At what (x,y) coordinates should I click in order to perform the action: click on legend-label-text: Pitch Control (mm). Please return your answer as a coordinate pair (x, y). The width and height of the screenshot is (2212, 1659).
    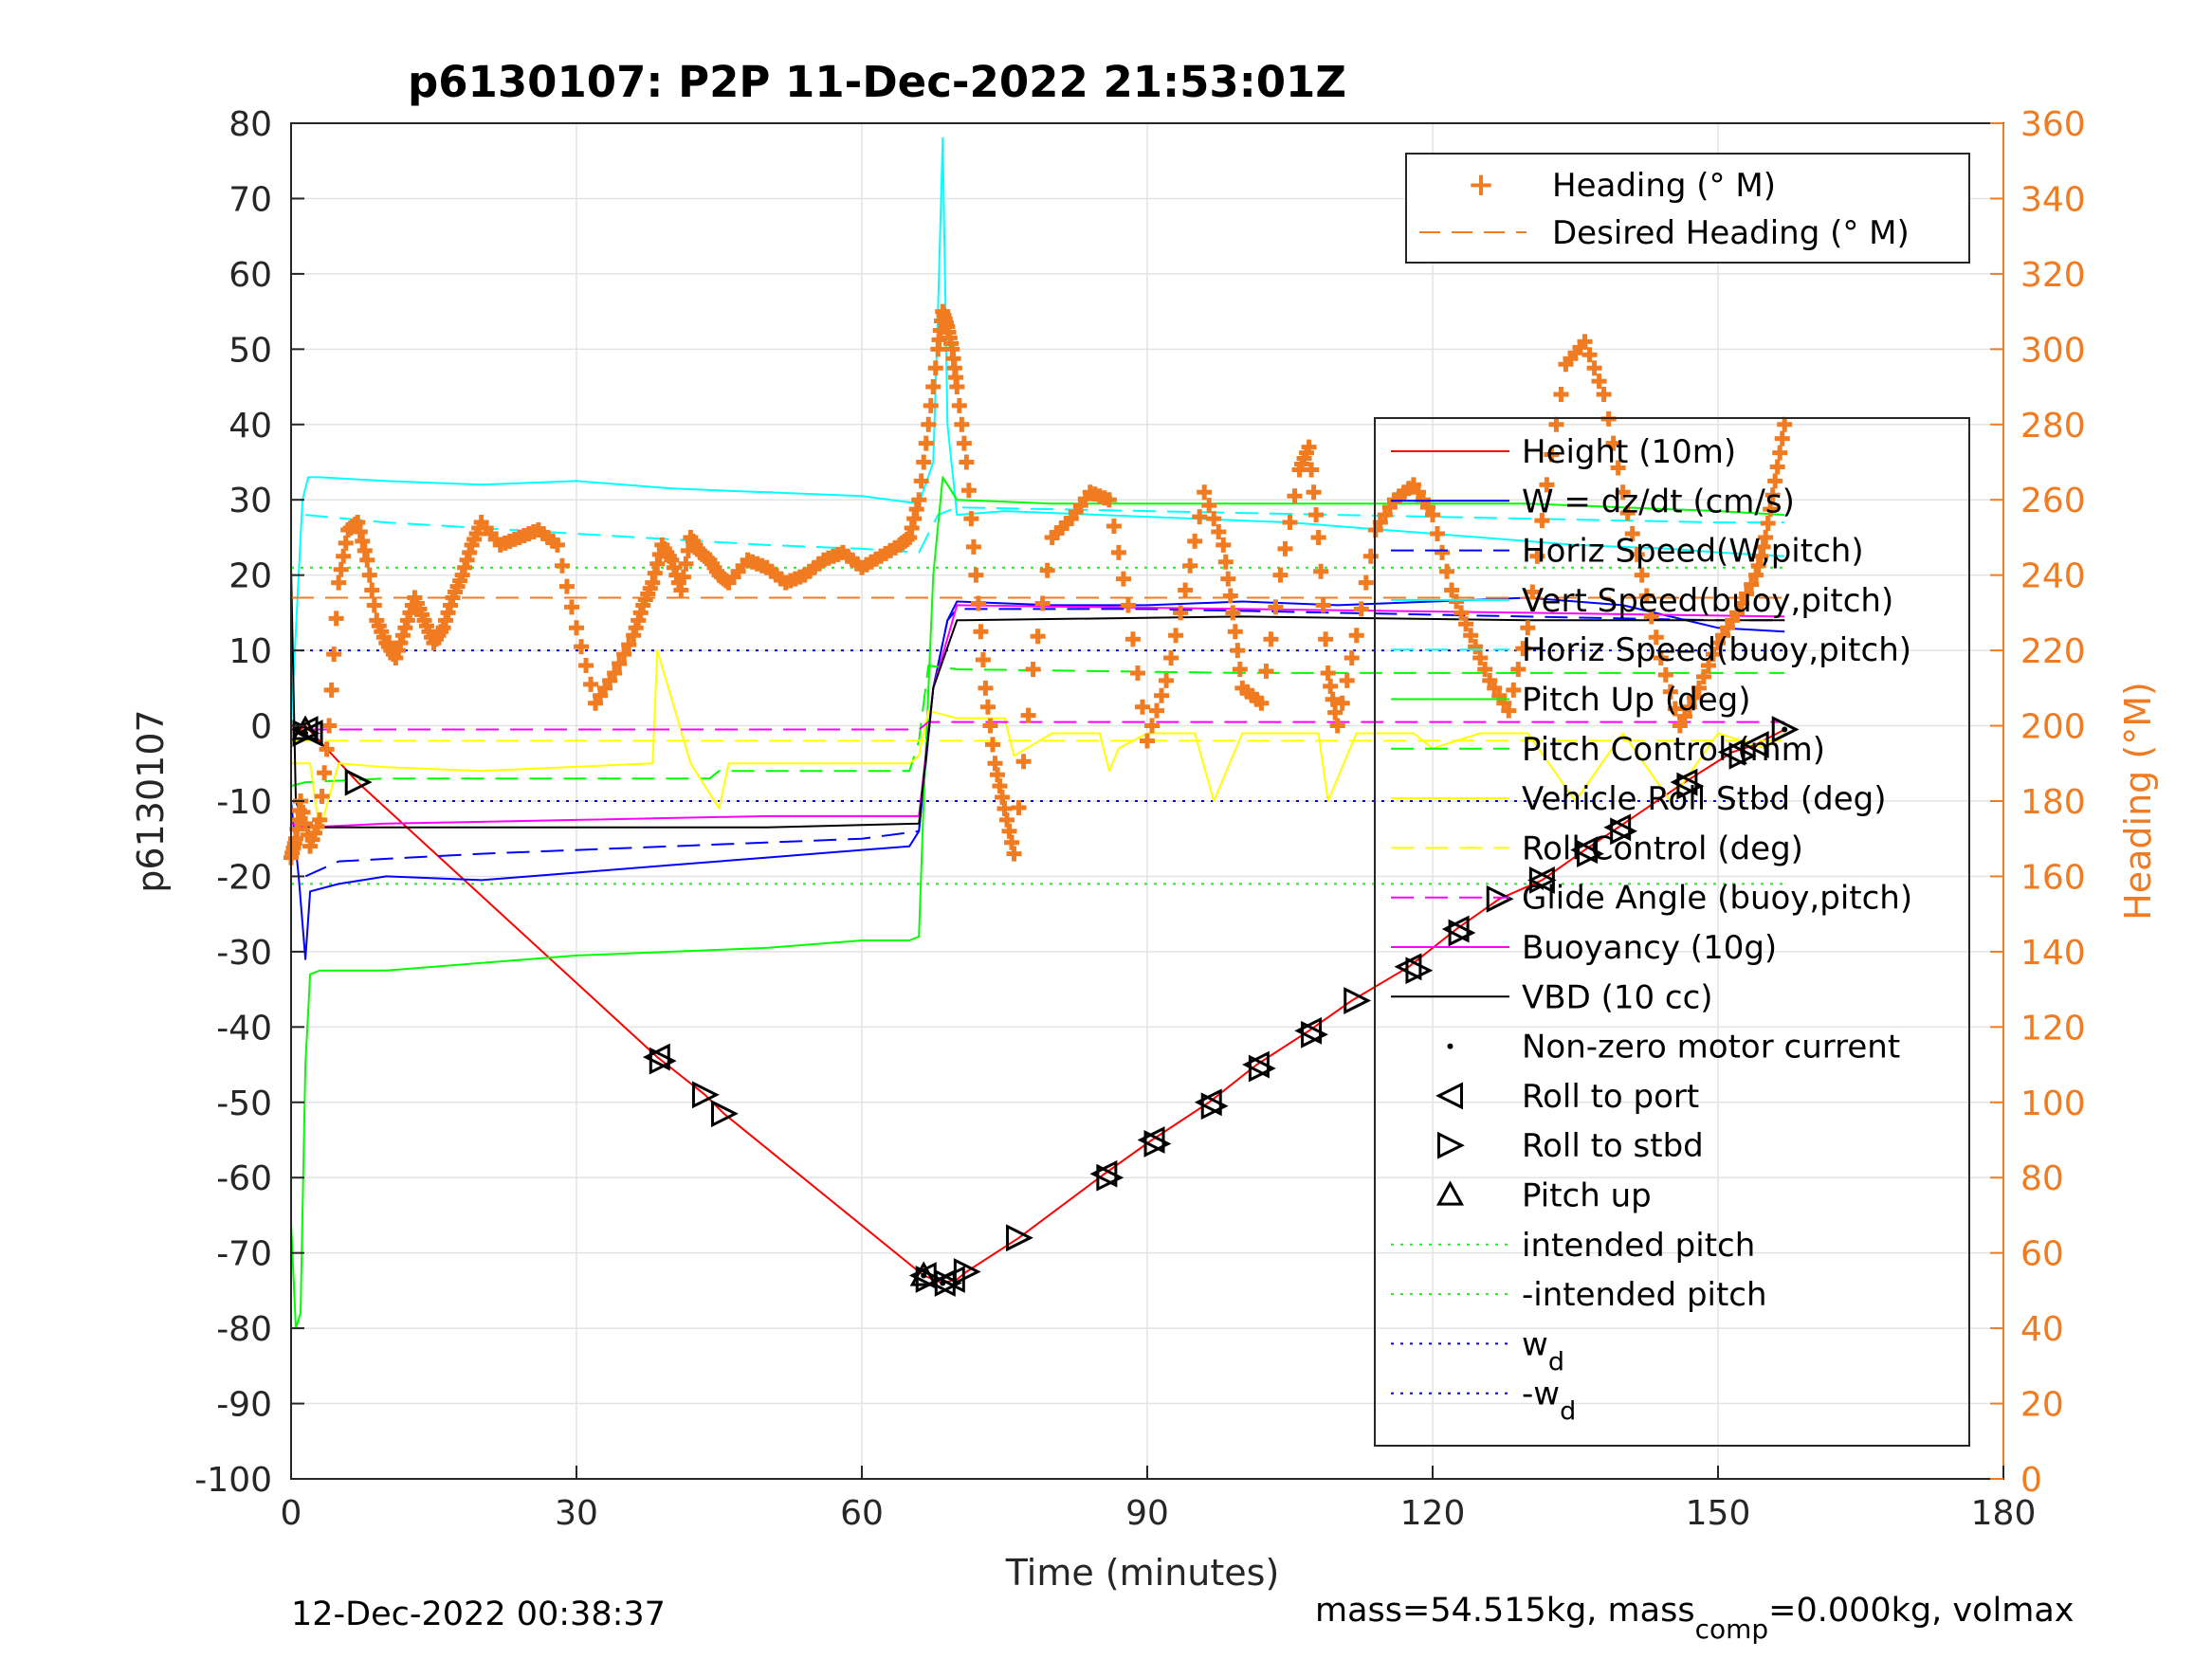
    Looking at the image, I should click on (1673, 750).